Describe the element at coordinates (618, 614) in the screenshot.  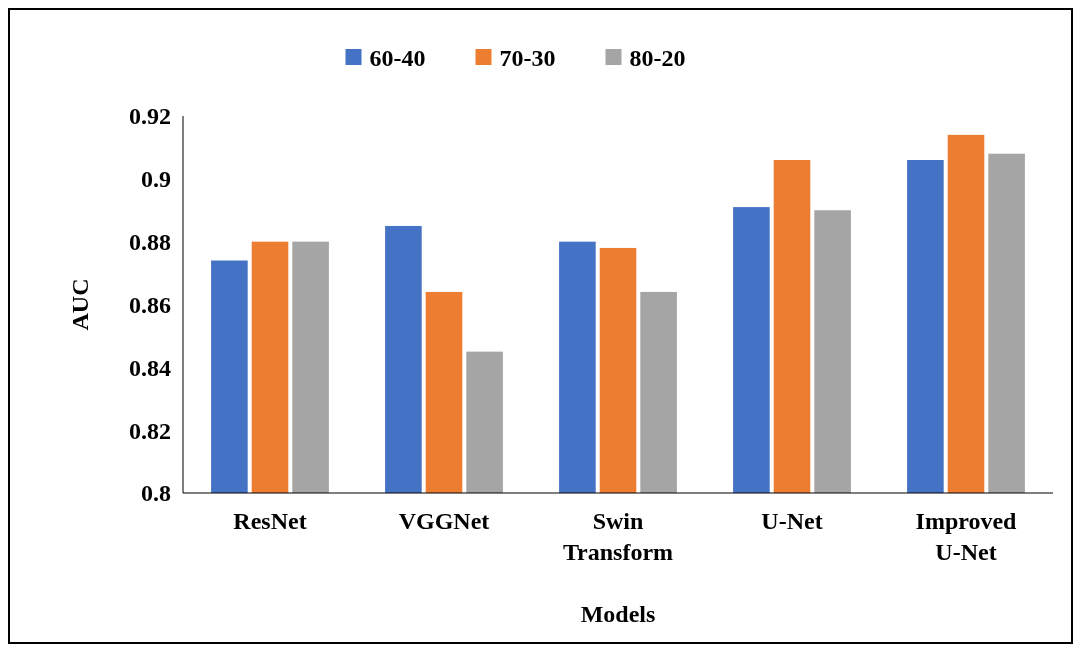
I see `x-axis-title: Models` at that location.